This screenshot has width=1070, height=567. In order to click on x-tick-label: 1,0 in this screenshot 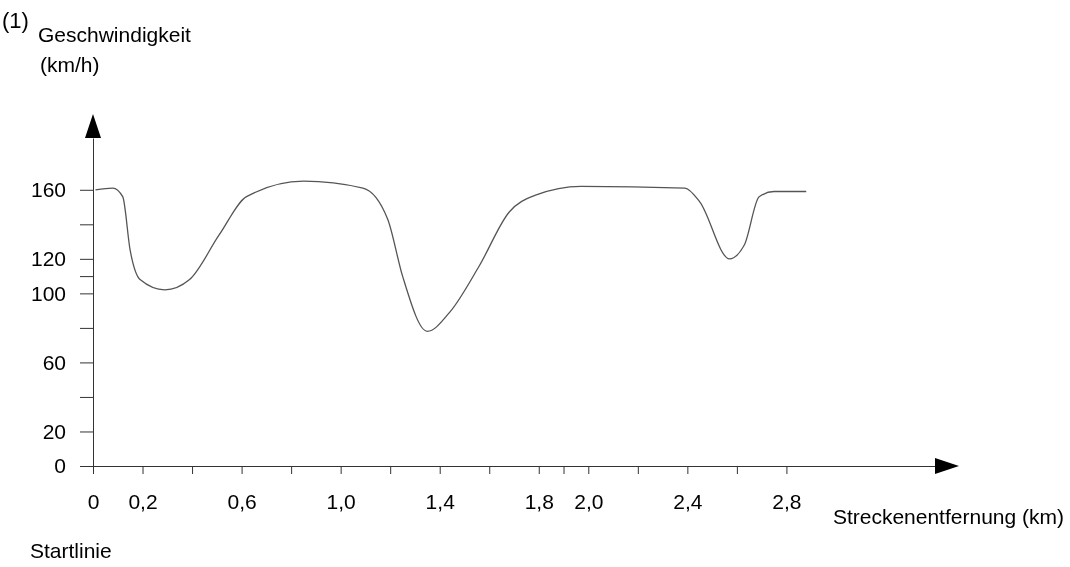, I will do `click(341, 501)`.